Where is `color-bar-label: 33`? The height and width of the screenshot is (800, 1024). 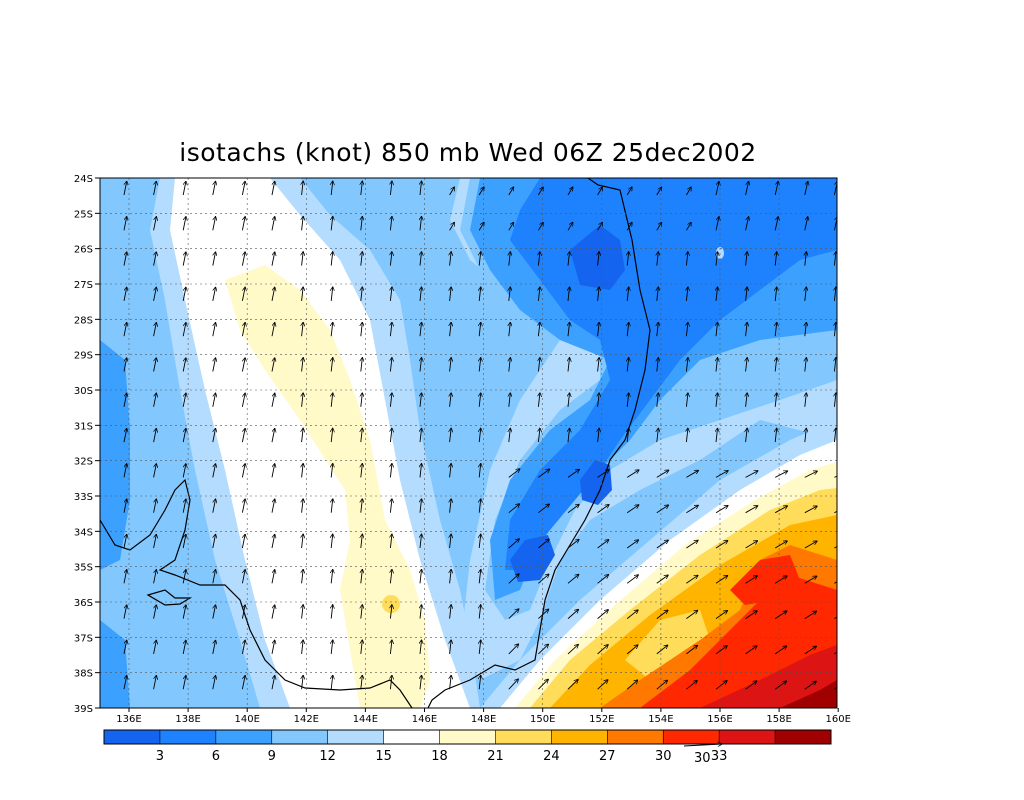
color-bar-label: 33 is located at coordinates (719, 756).